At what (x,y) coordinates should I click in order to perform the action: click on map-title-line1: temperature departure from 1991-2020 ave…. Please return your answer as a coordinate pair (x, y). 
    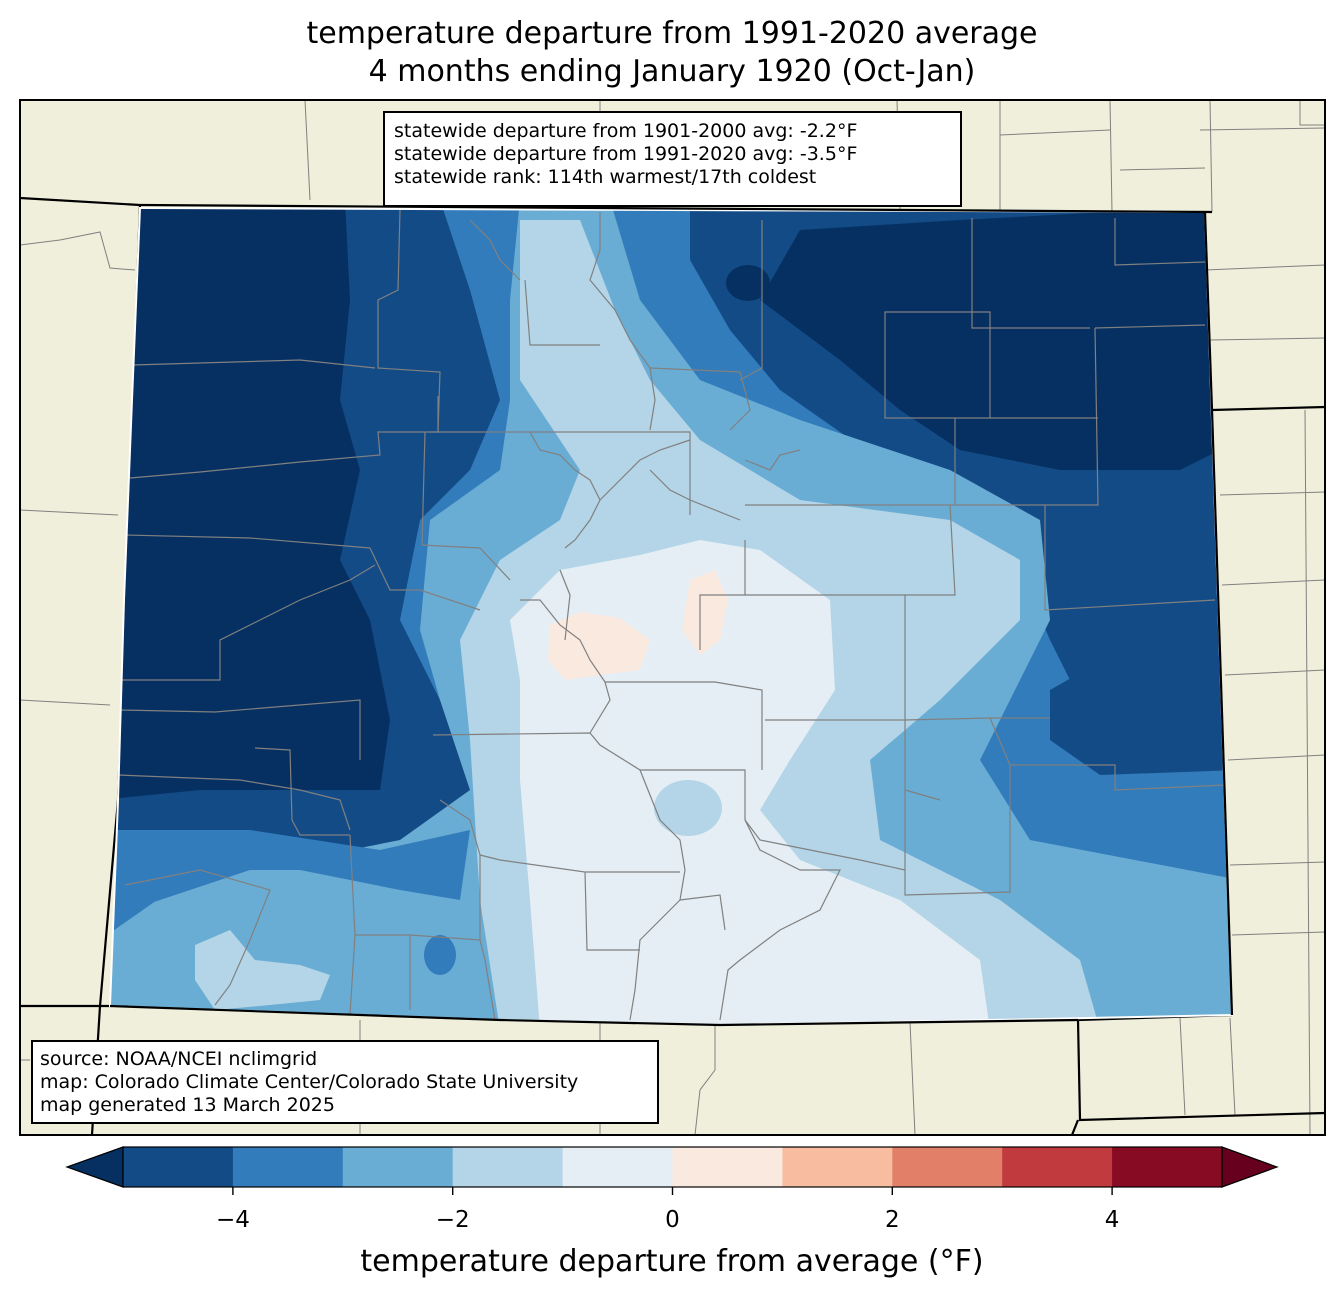
    Looking at the image, I should click on (672, 33).